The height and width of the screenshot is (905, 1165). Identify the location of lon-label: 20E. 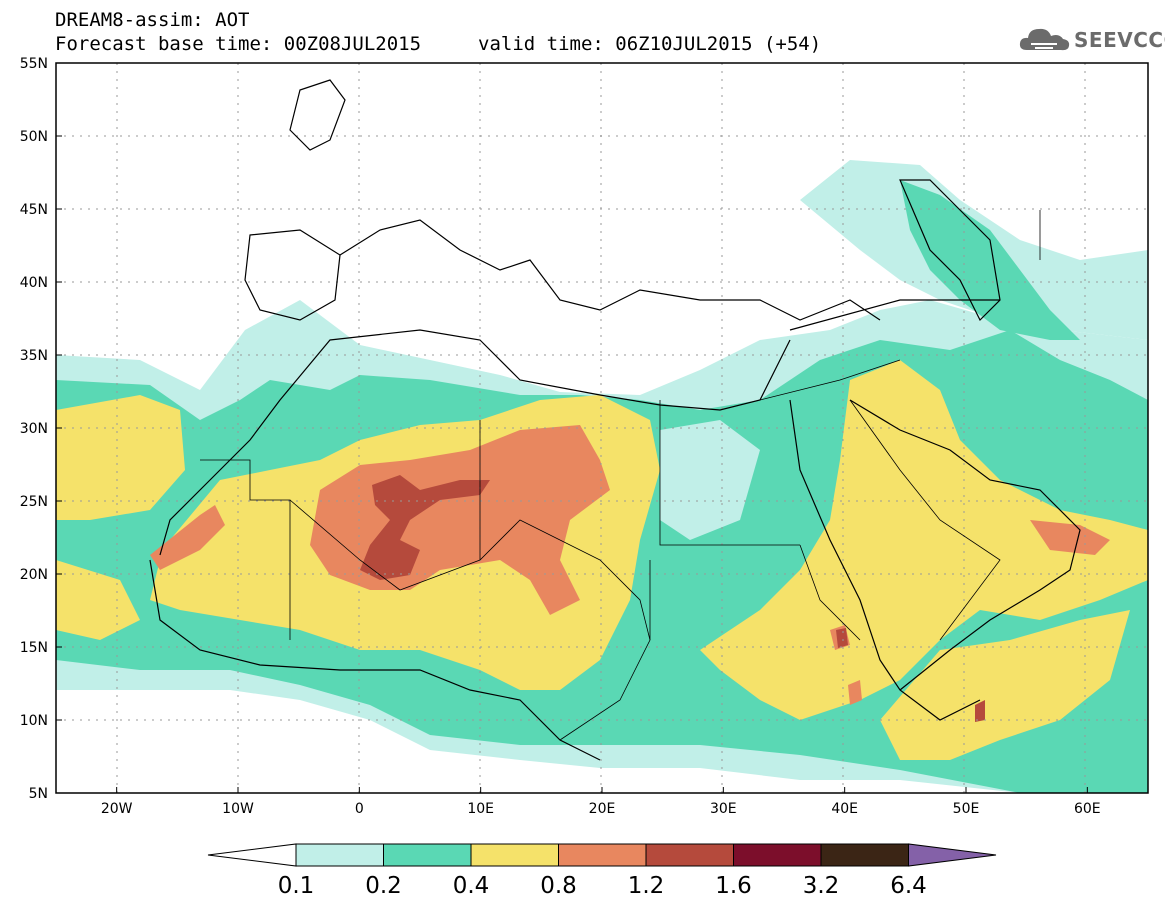
(602, 809).